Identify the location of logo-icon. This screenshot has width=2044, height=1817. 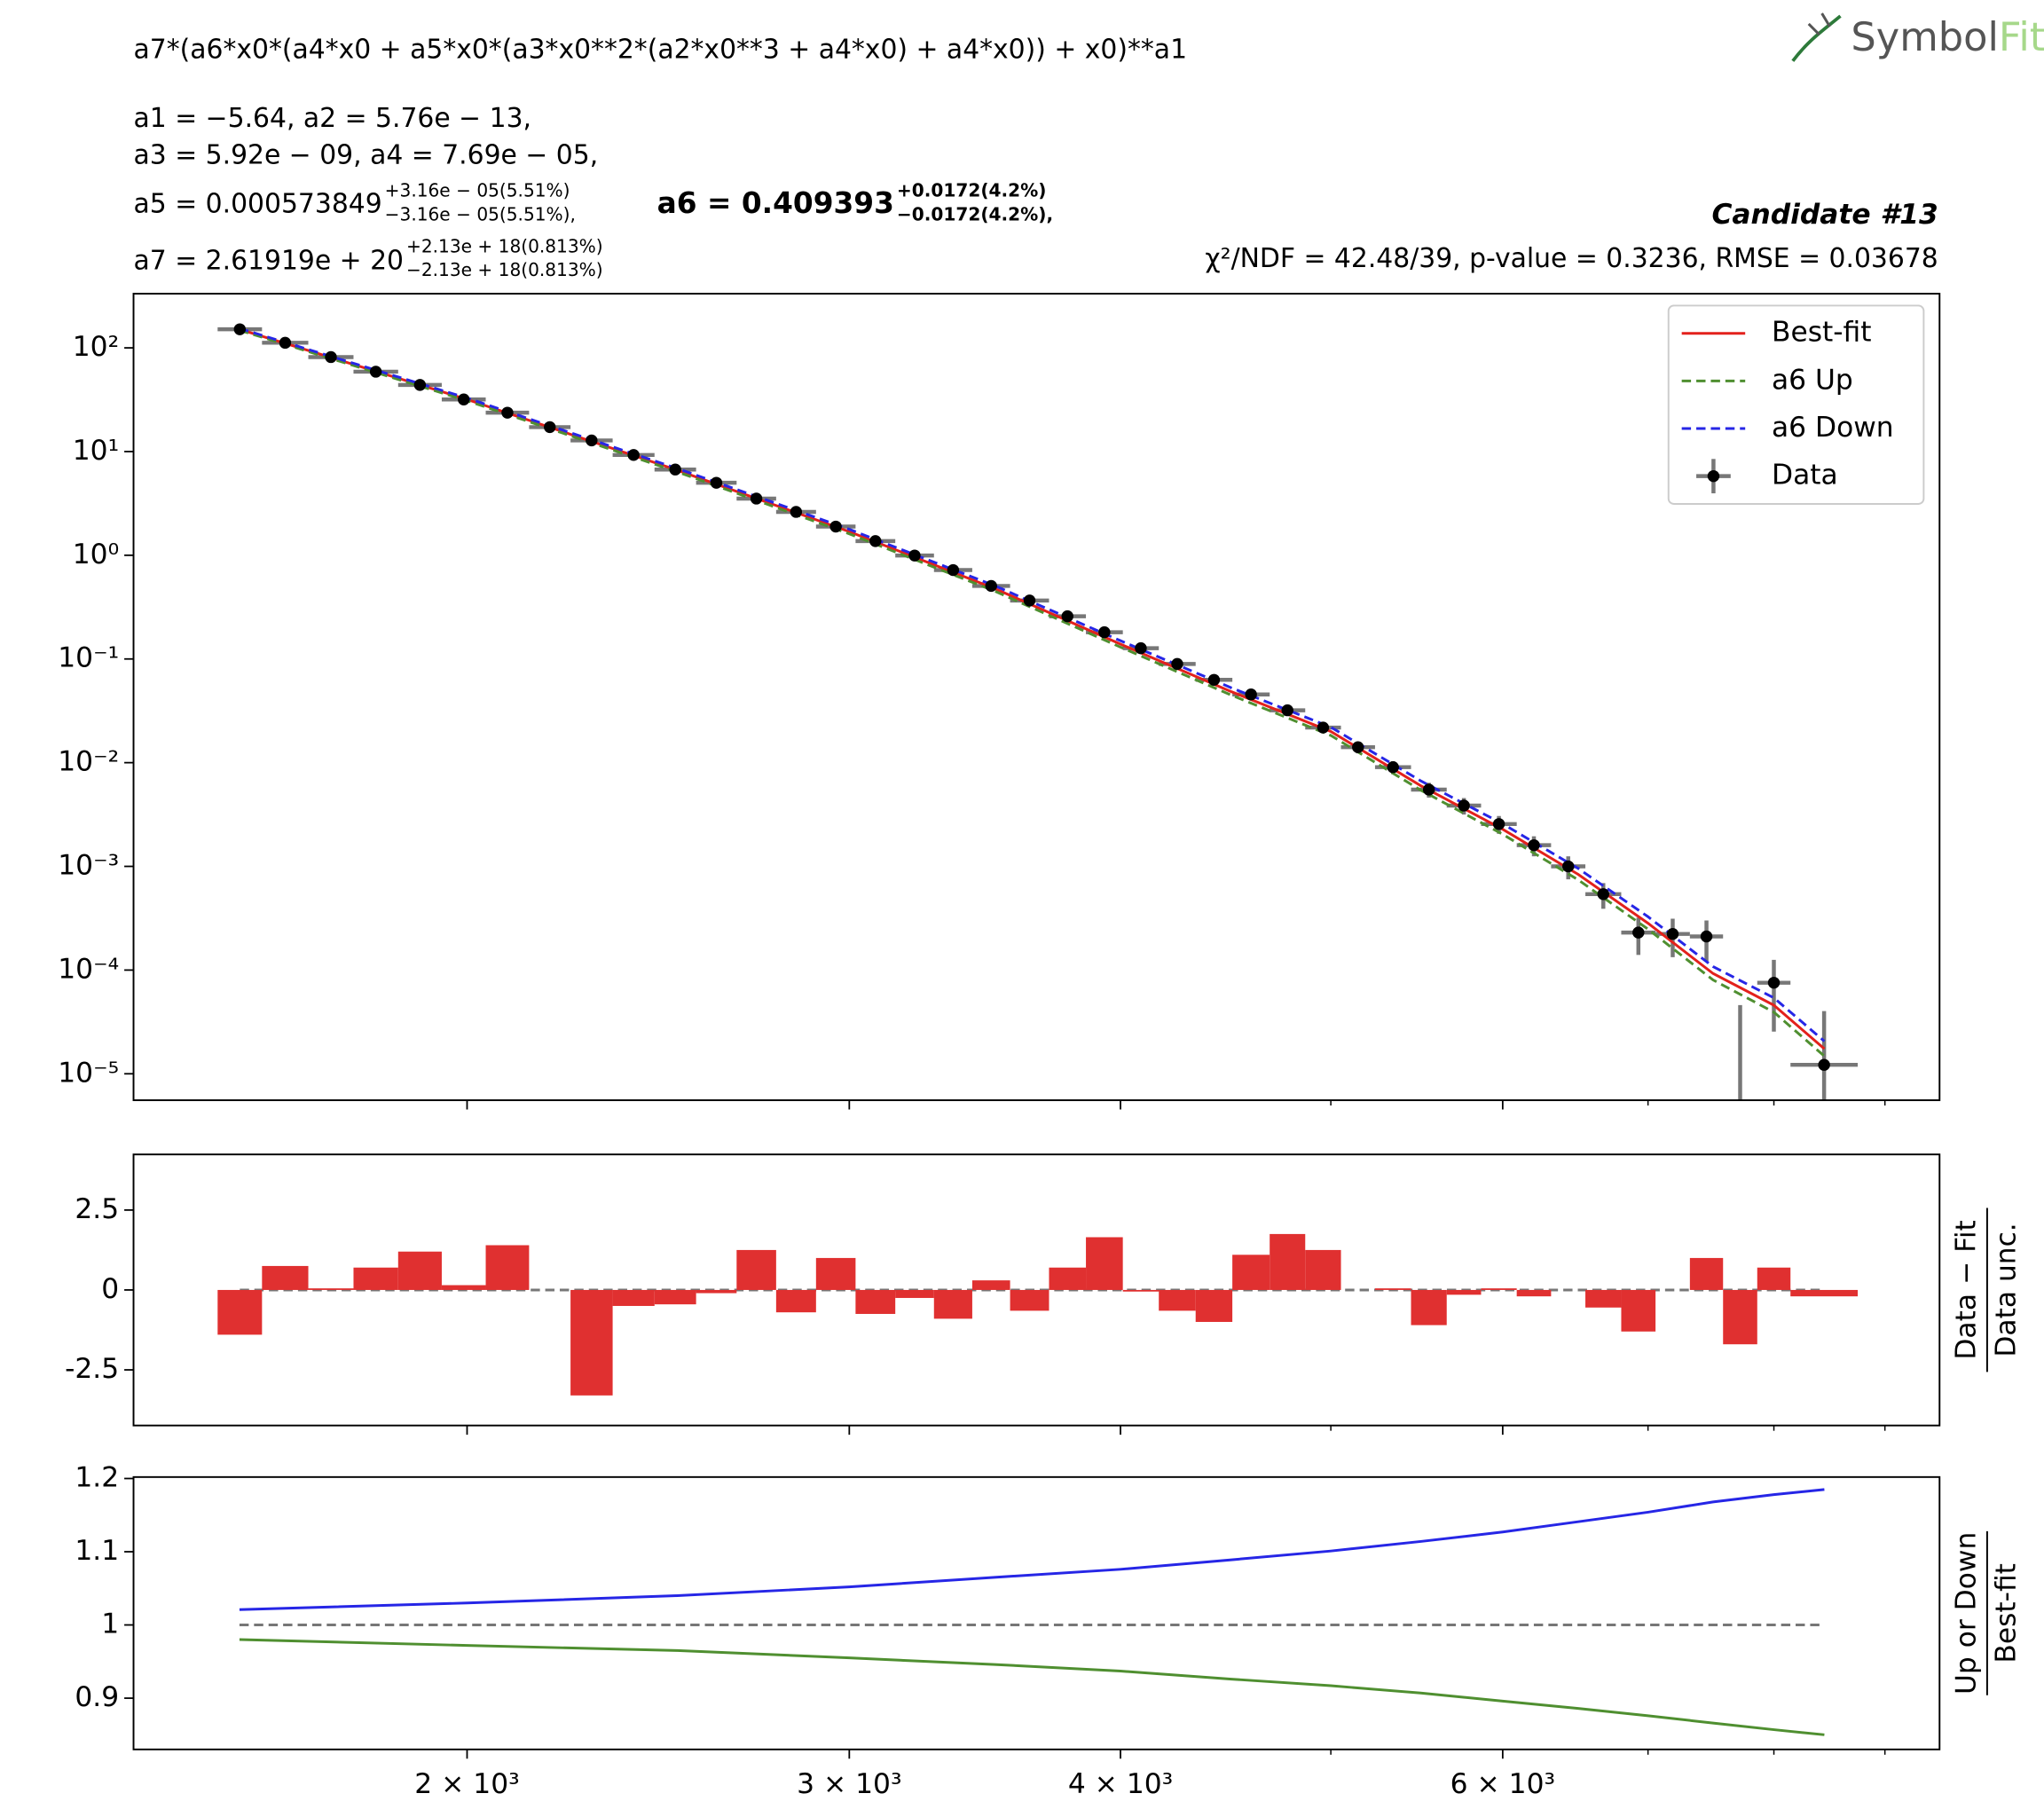
(1816, 38).